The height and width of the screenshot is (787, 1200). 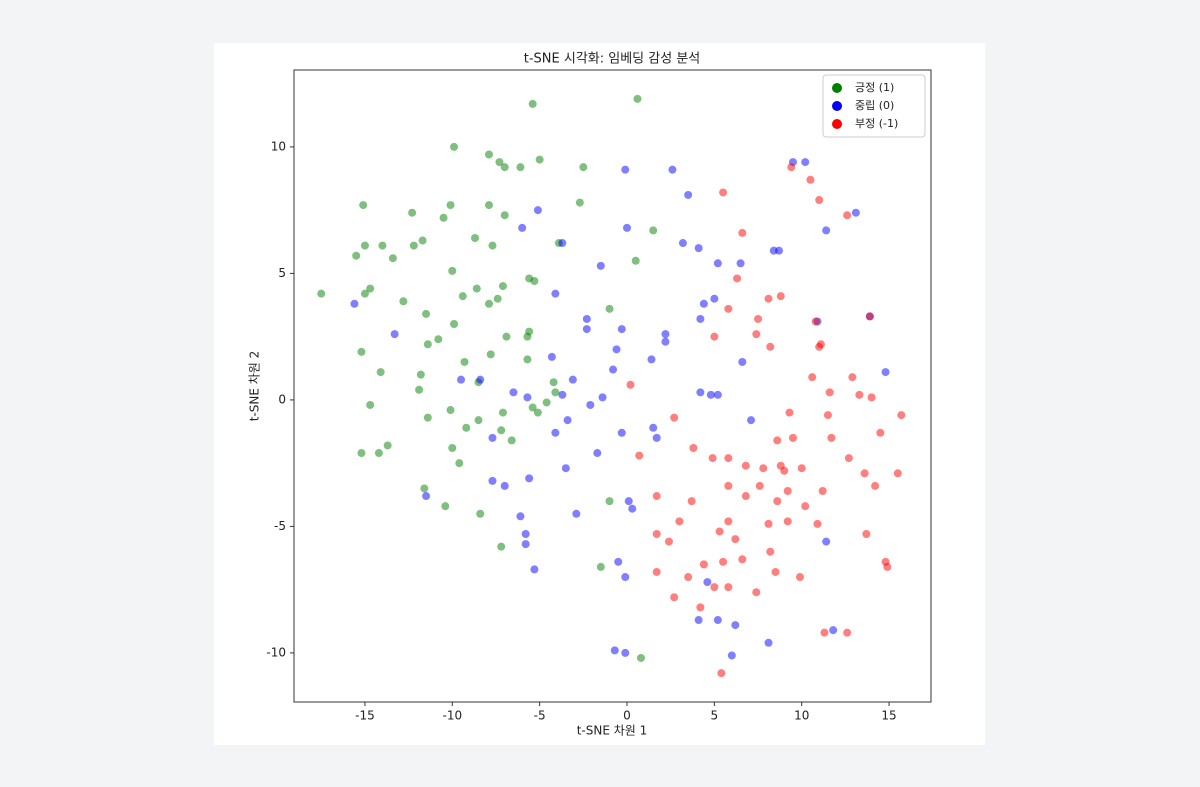 I want to click on y-tick-label: 0, so click(x=282, y=399).